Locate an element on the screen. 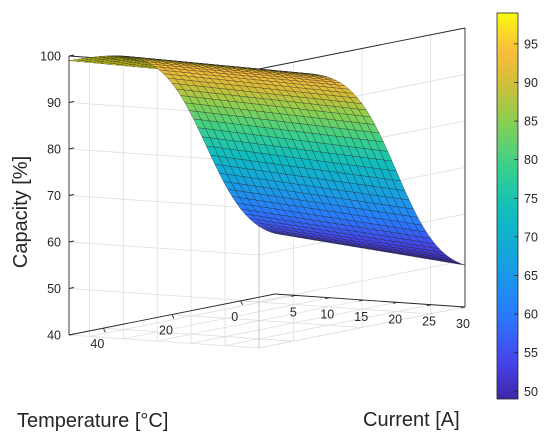 The width and height of the screenshot is (550, 441). colorbar-tick-label: 75 is located at coordinates (531, 199).